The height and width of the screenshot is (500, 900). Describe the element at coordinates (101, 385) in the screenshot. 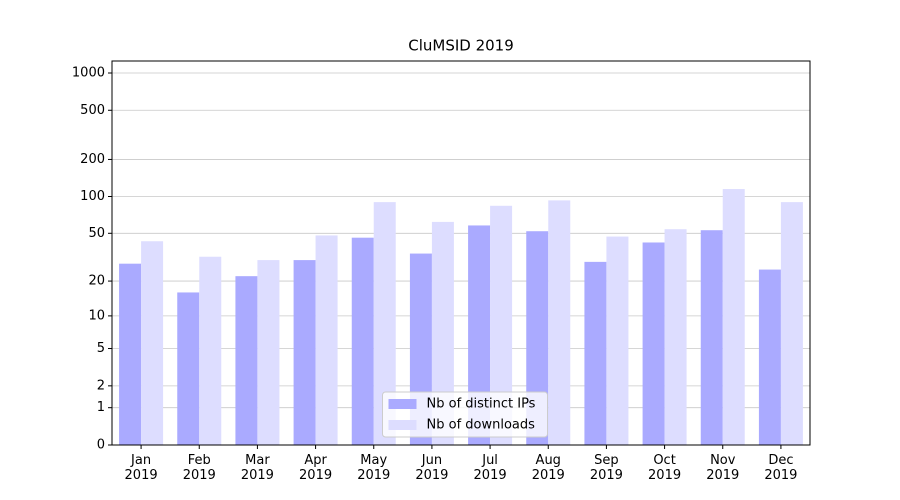

I see `y-tick-label: 2` at that location.